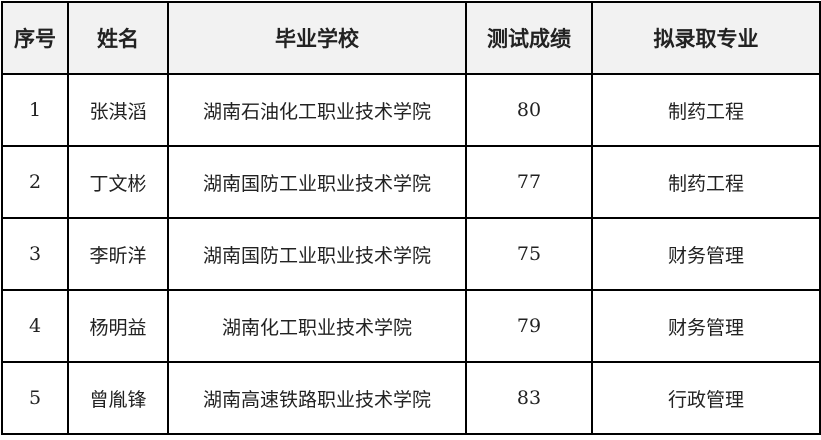 Image resolution: width=821 pixels, height=440 pixels. I want to click on cell-name: 丁文彬, so click(118, 182).